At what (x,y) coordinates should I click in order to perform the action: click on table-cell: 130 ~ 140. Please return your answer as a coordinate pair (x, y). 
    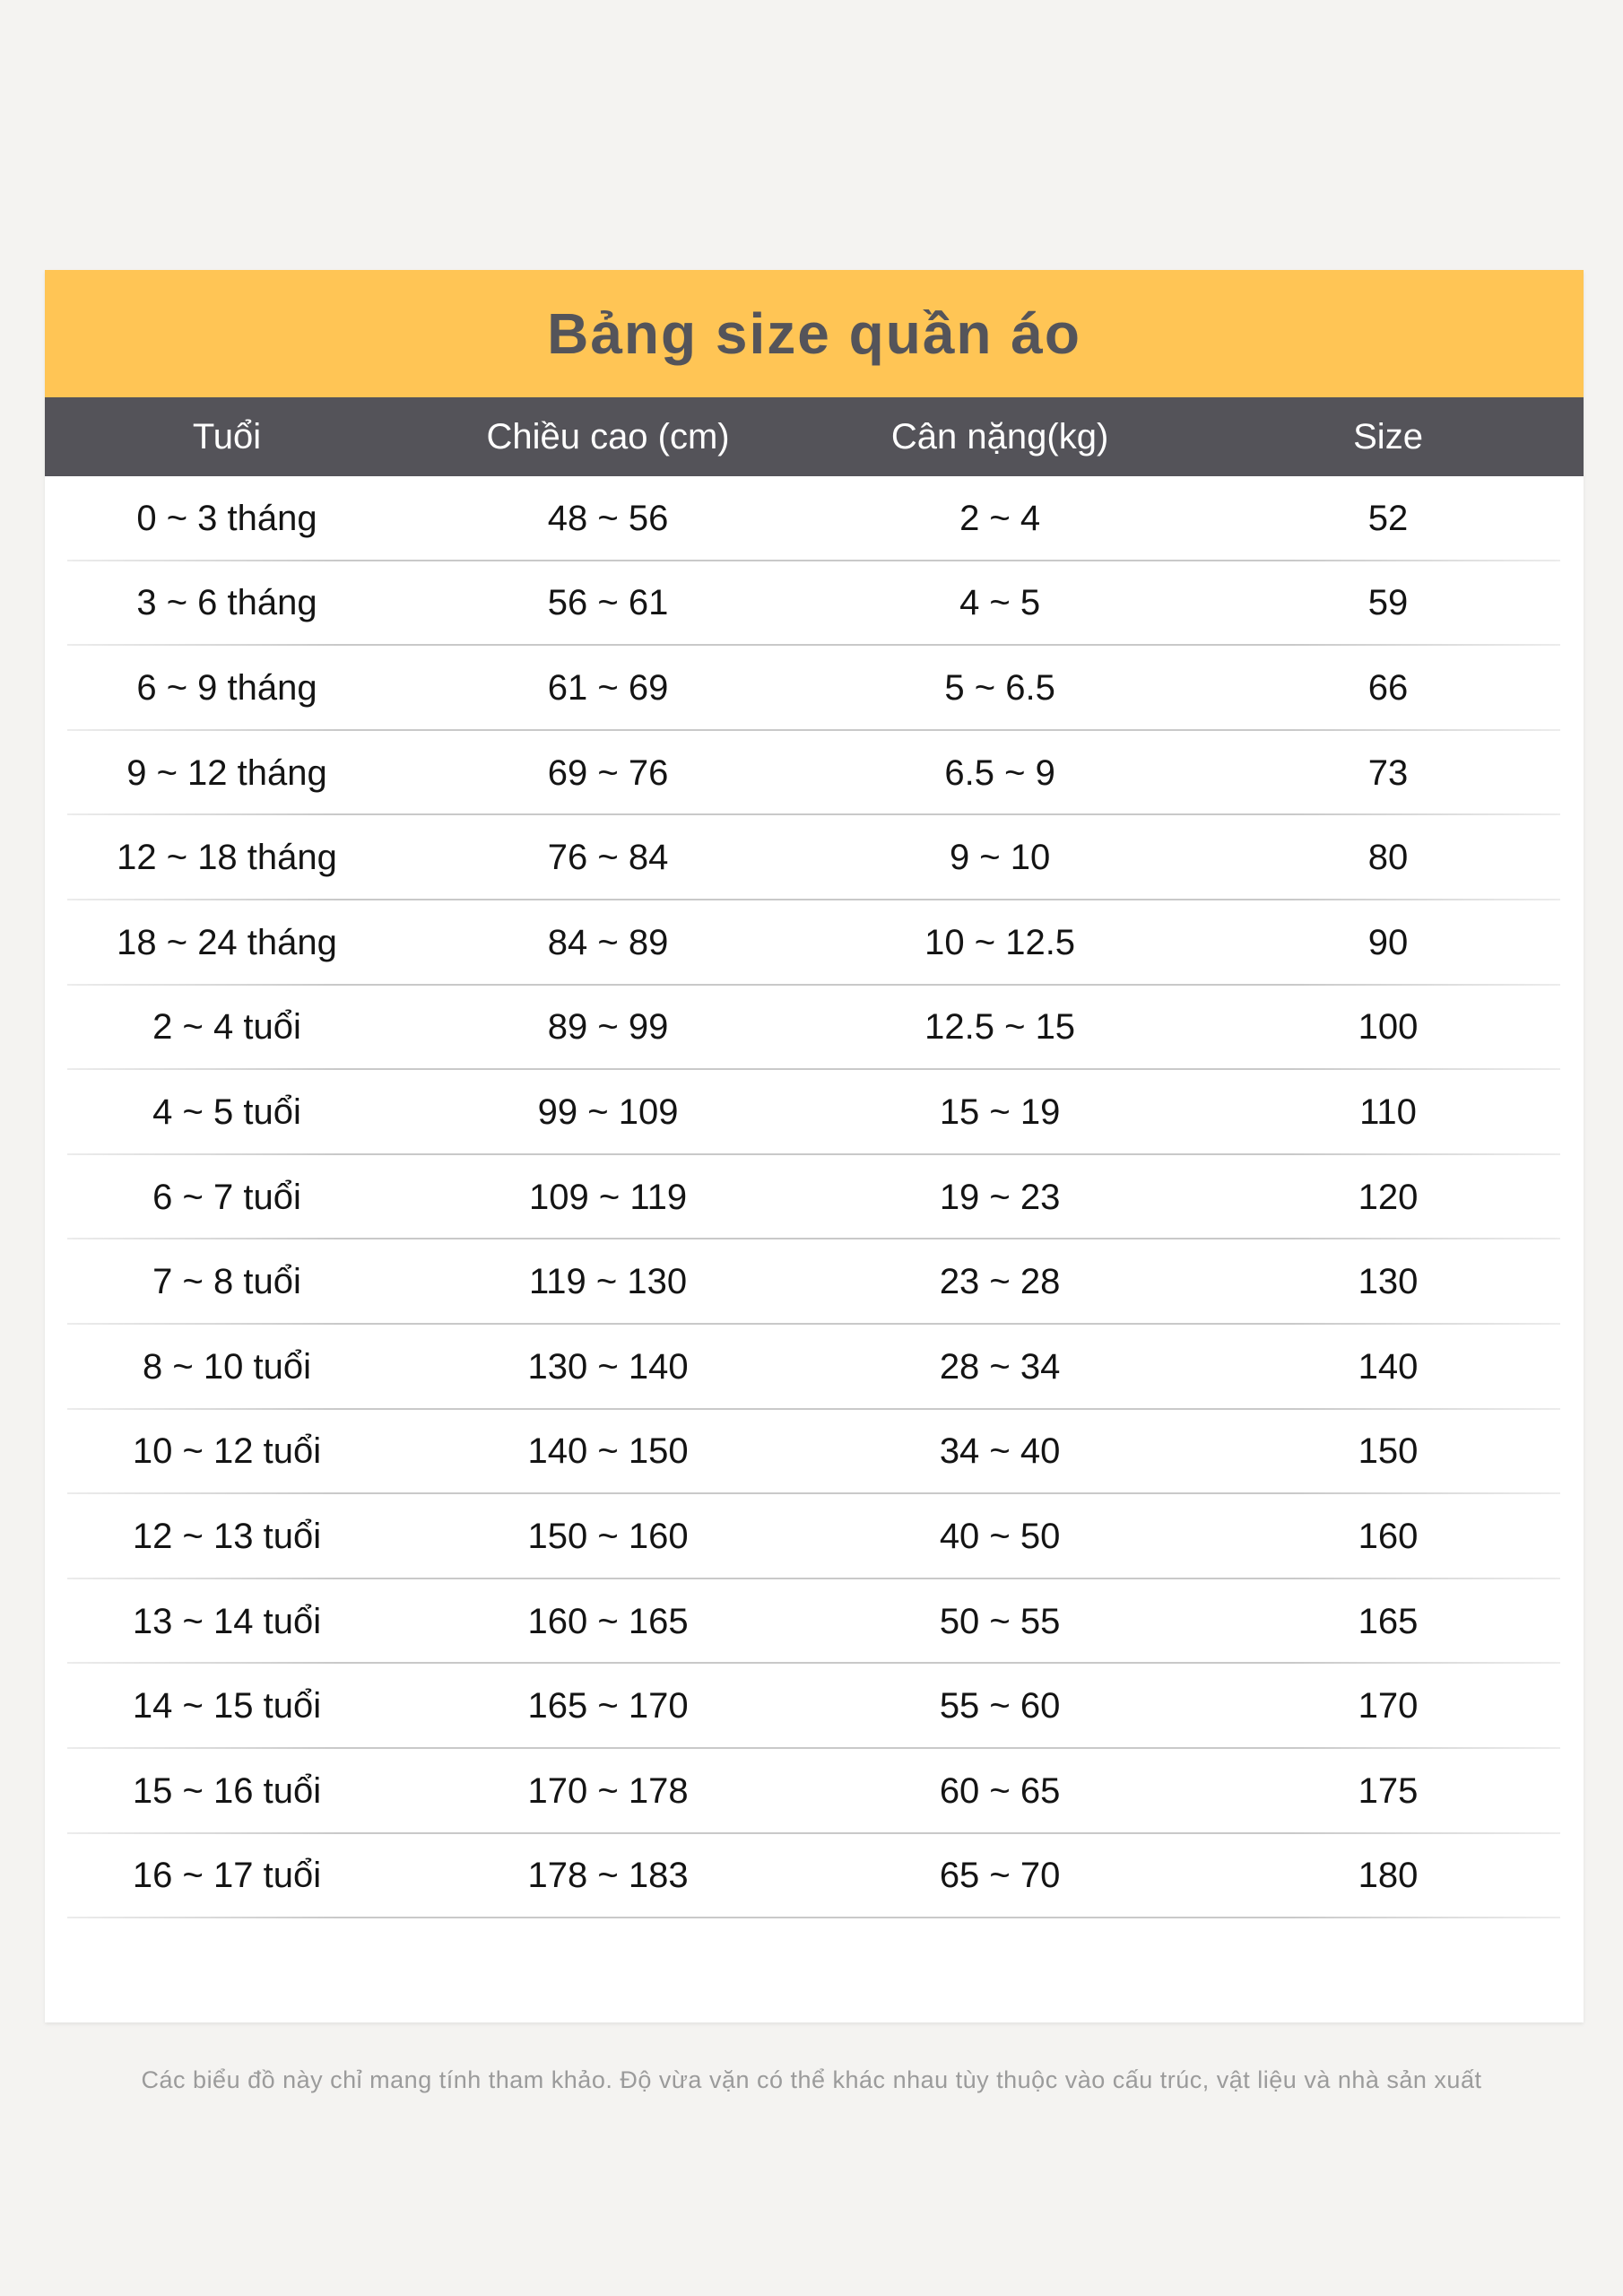
    Looking at the image, I should click on (608, 1366).